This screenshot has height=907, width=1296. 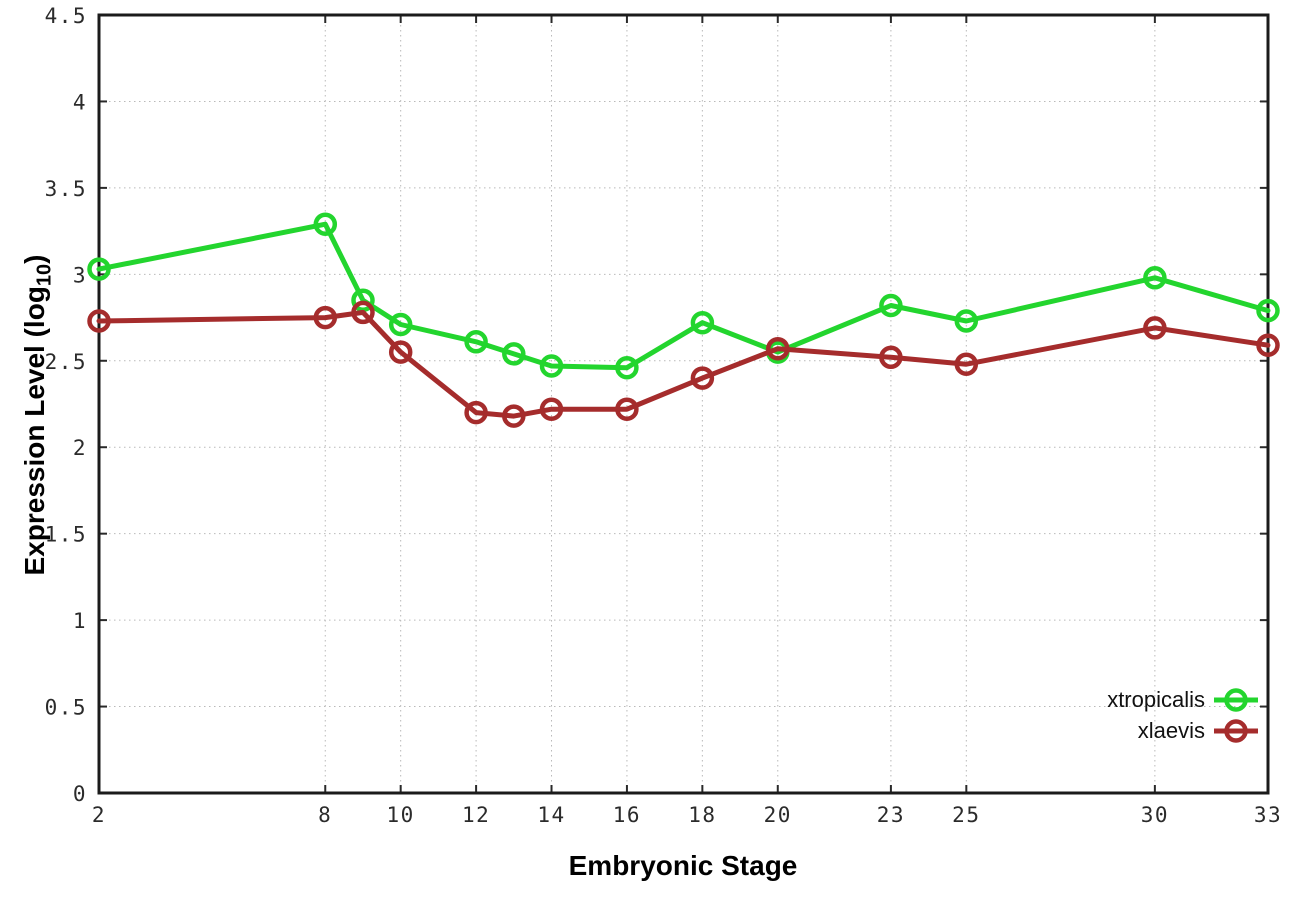 I want to click on y-axis-title-text: Expression Level (log, so click(x=34, y=431).